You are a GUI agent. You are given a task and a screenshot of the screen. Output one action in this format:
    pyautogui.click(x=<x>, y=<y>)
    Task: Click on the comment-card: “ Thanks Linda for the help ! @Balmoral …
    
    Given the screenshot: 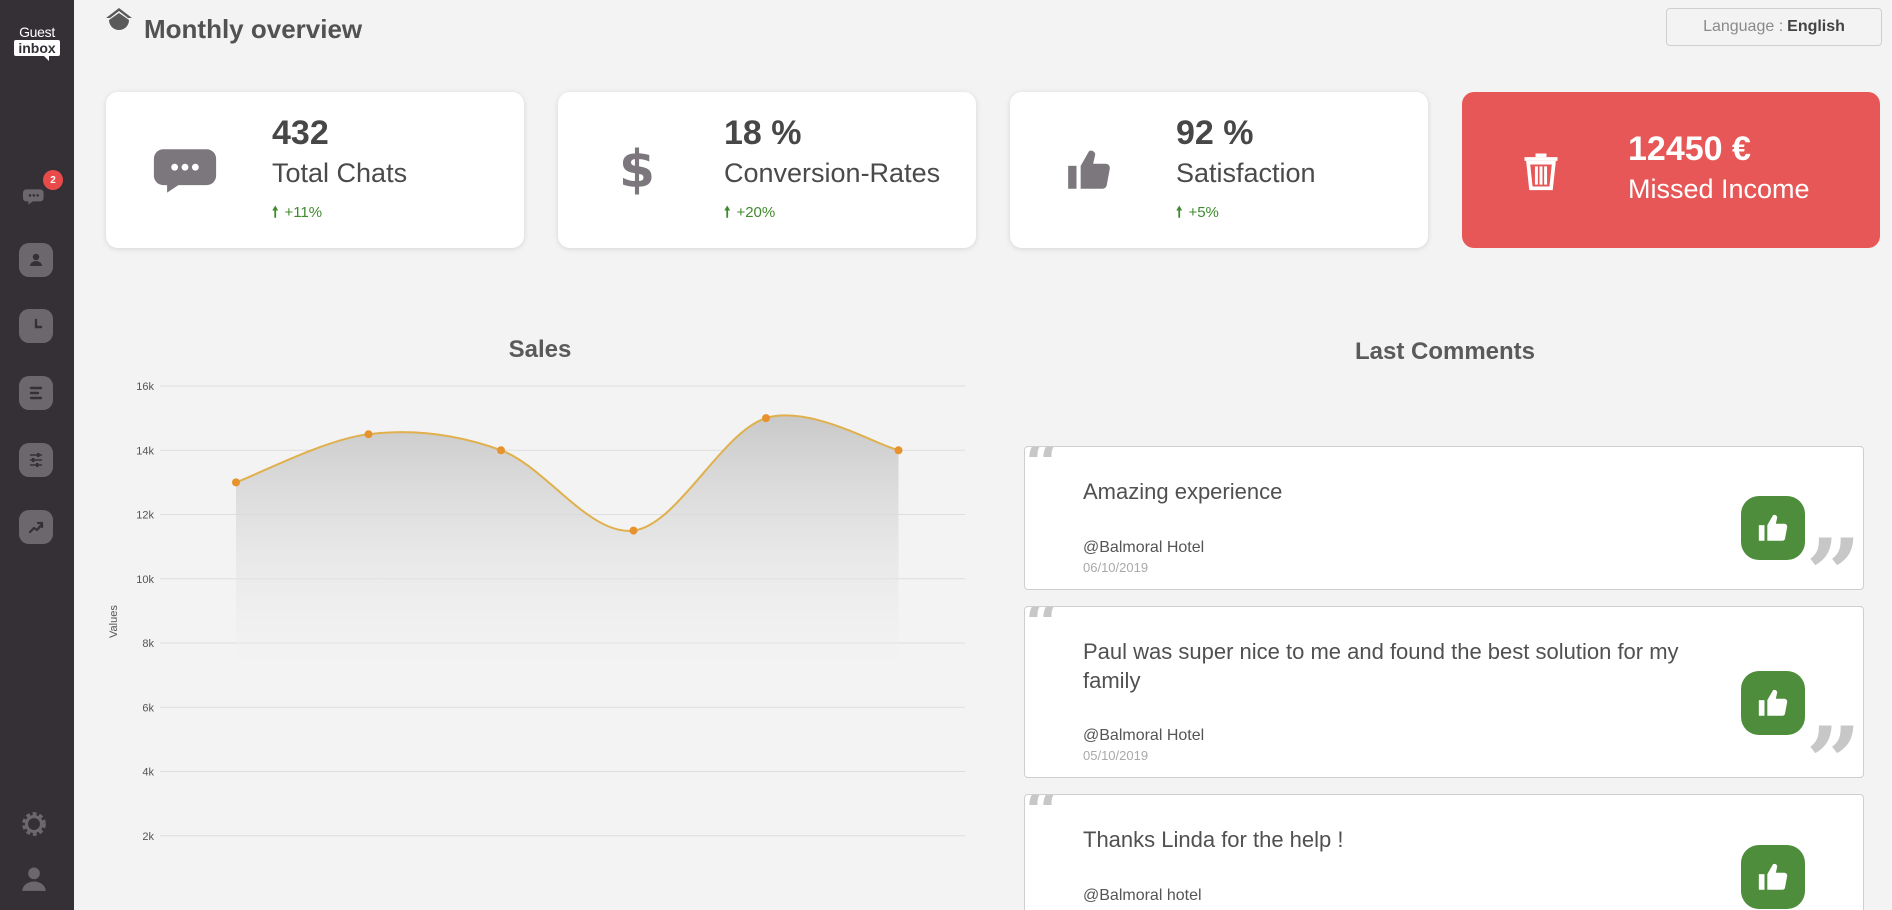 What is the action you would take?
    pyautogui.click(x=1444, y=852)
    